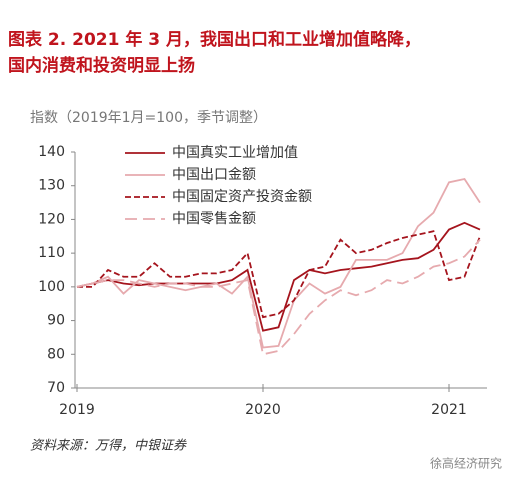 The image size is (513, 480). I want to click on legend-label: 中国真实工业增加值, so click(235, 153).